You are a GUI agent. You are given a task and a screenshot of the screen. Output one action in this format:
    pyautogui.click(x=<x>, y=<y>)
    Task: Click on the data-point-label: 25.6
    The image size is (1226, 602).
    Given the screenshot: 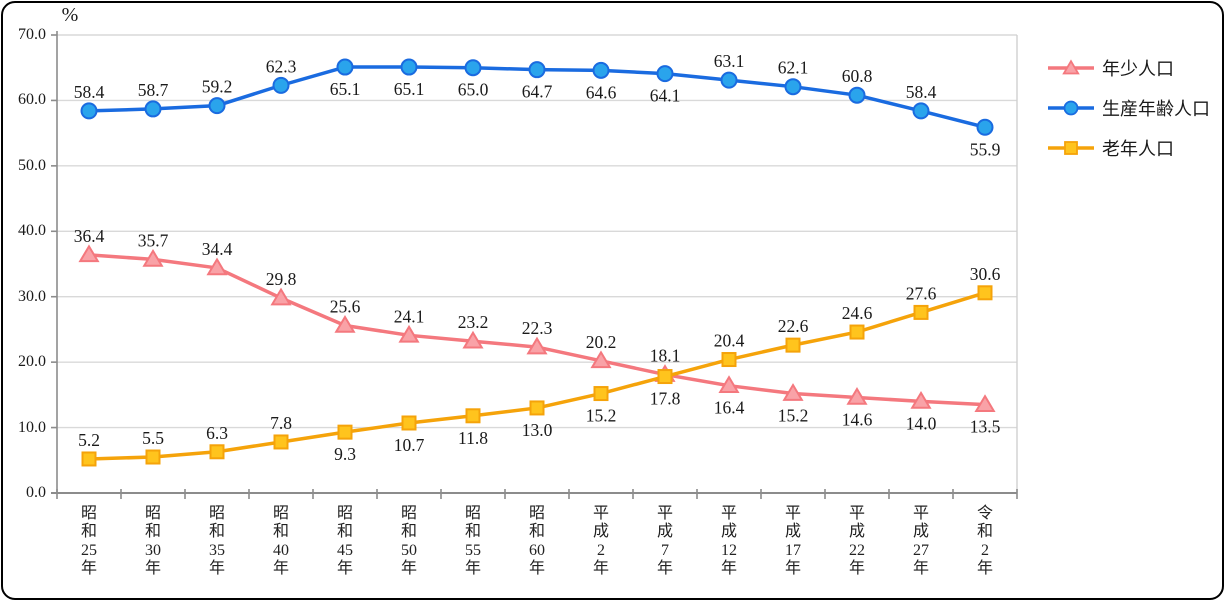 What is the action you would take?
    pyautogui.click(x=345, y=307)
    